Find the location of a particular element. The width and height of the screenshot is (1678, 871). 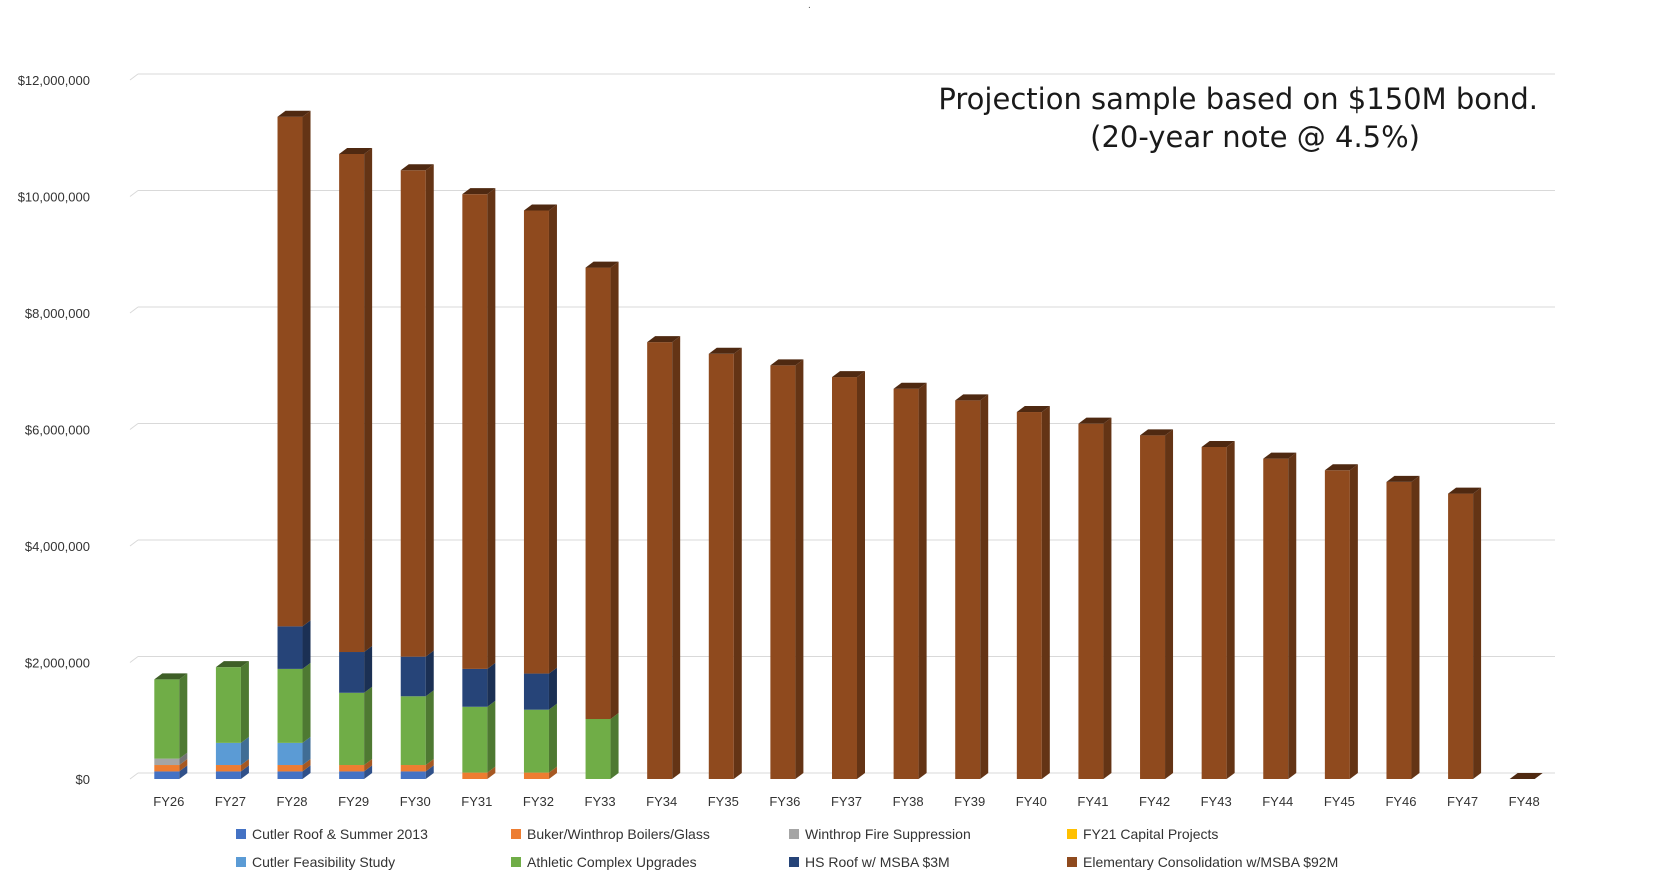

y-tick-label: $0 is located at coordinates (83, 779).